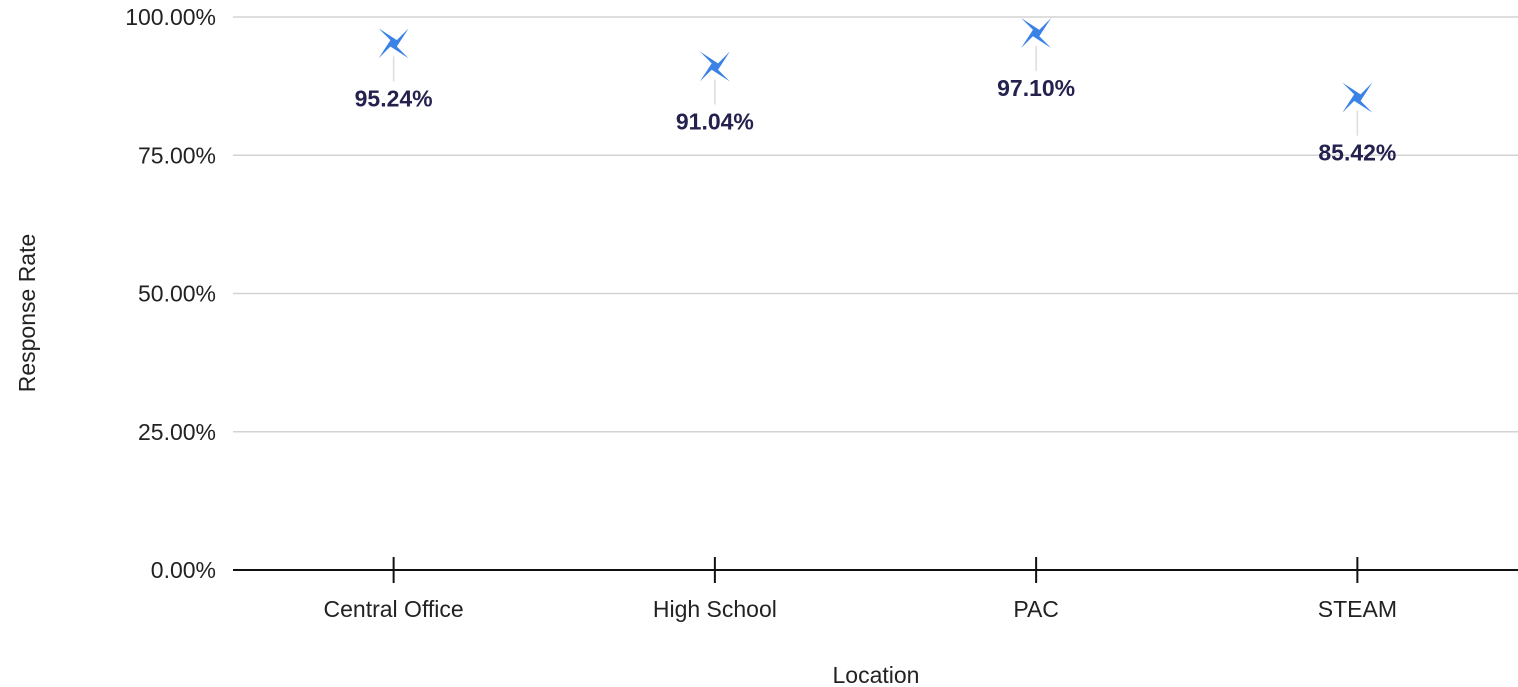  What do you see at coordinates (715, 122) in the screenshot?
I see `data-label: 91.04%` at bounding box center [715, 122].